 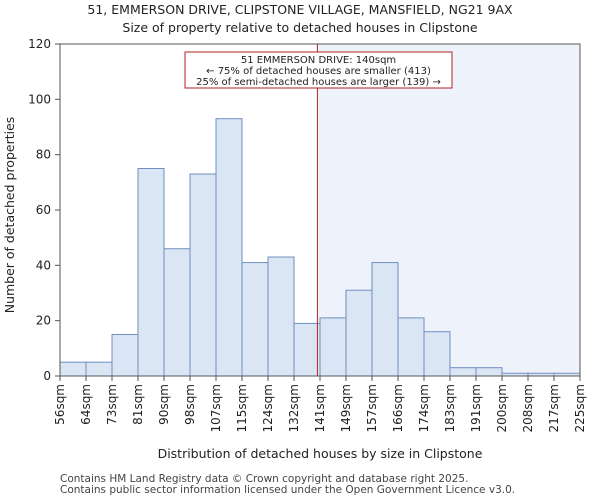 What do you see at coordinates (60, 404) in the screenshot?
I see `x-tick-label: 56sqm` at bounding box center [60, 404].